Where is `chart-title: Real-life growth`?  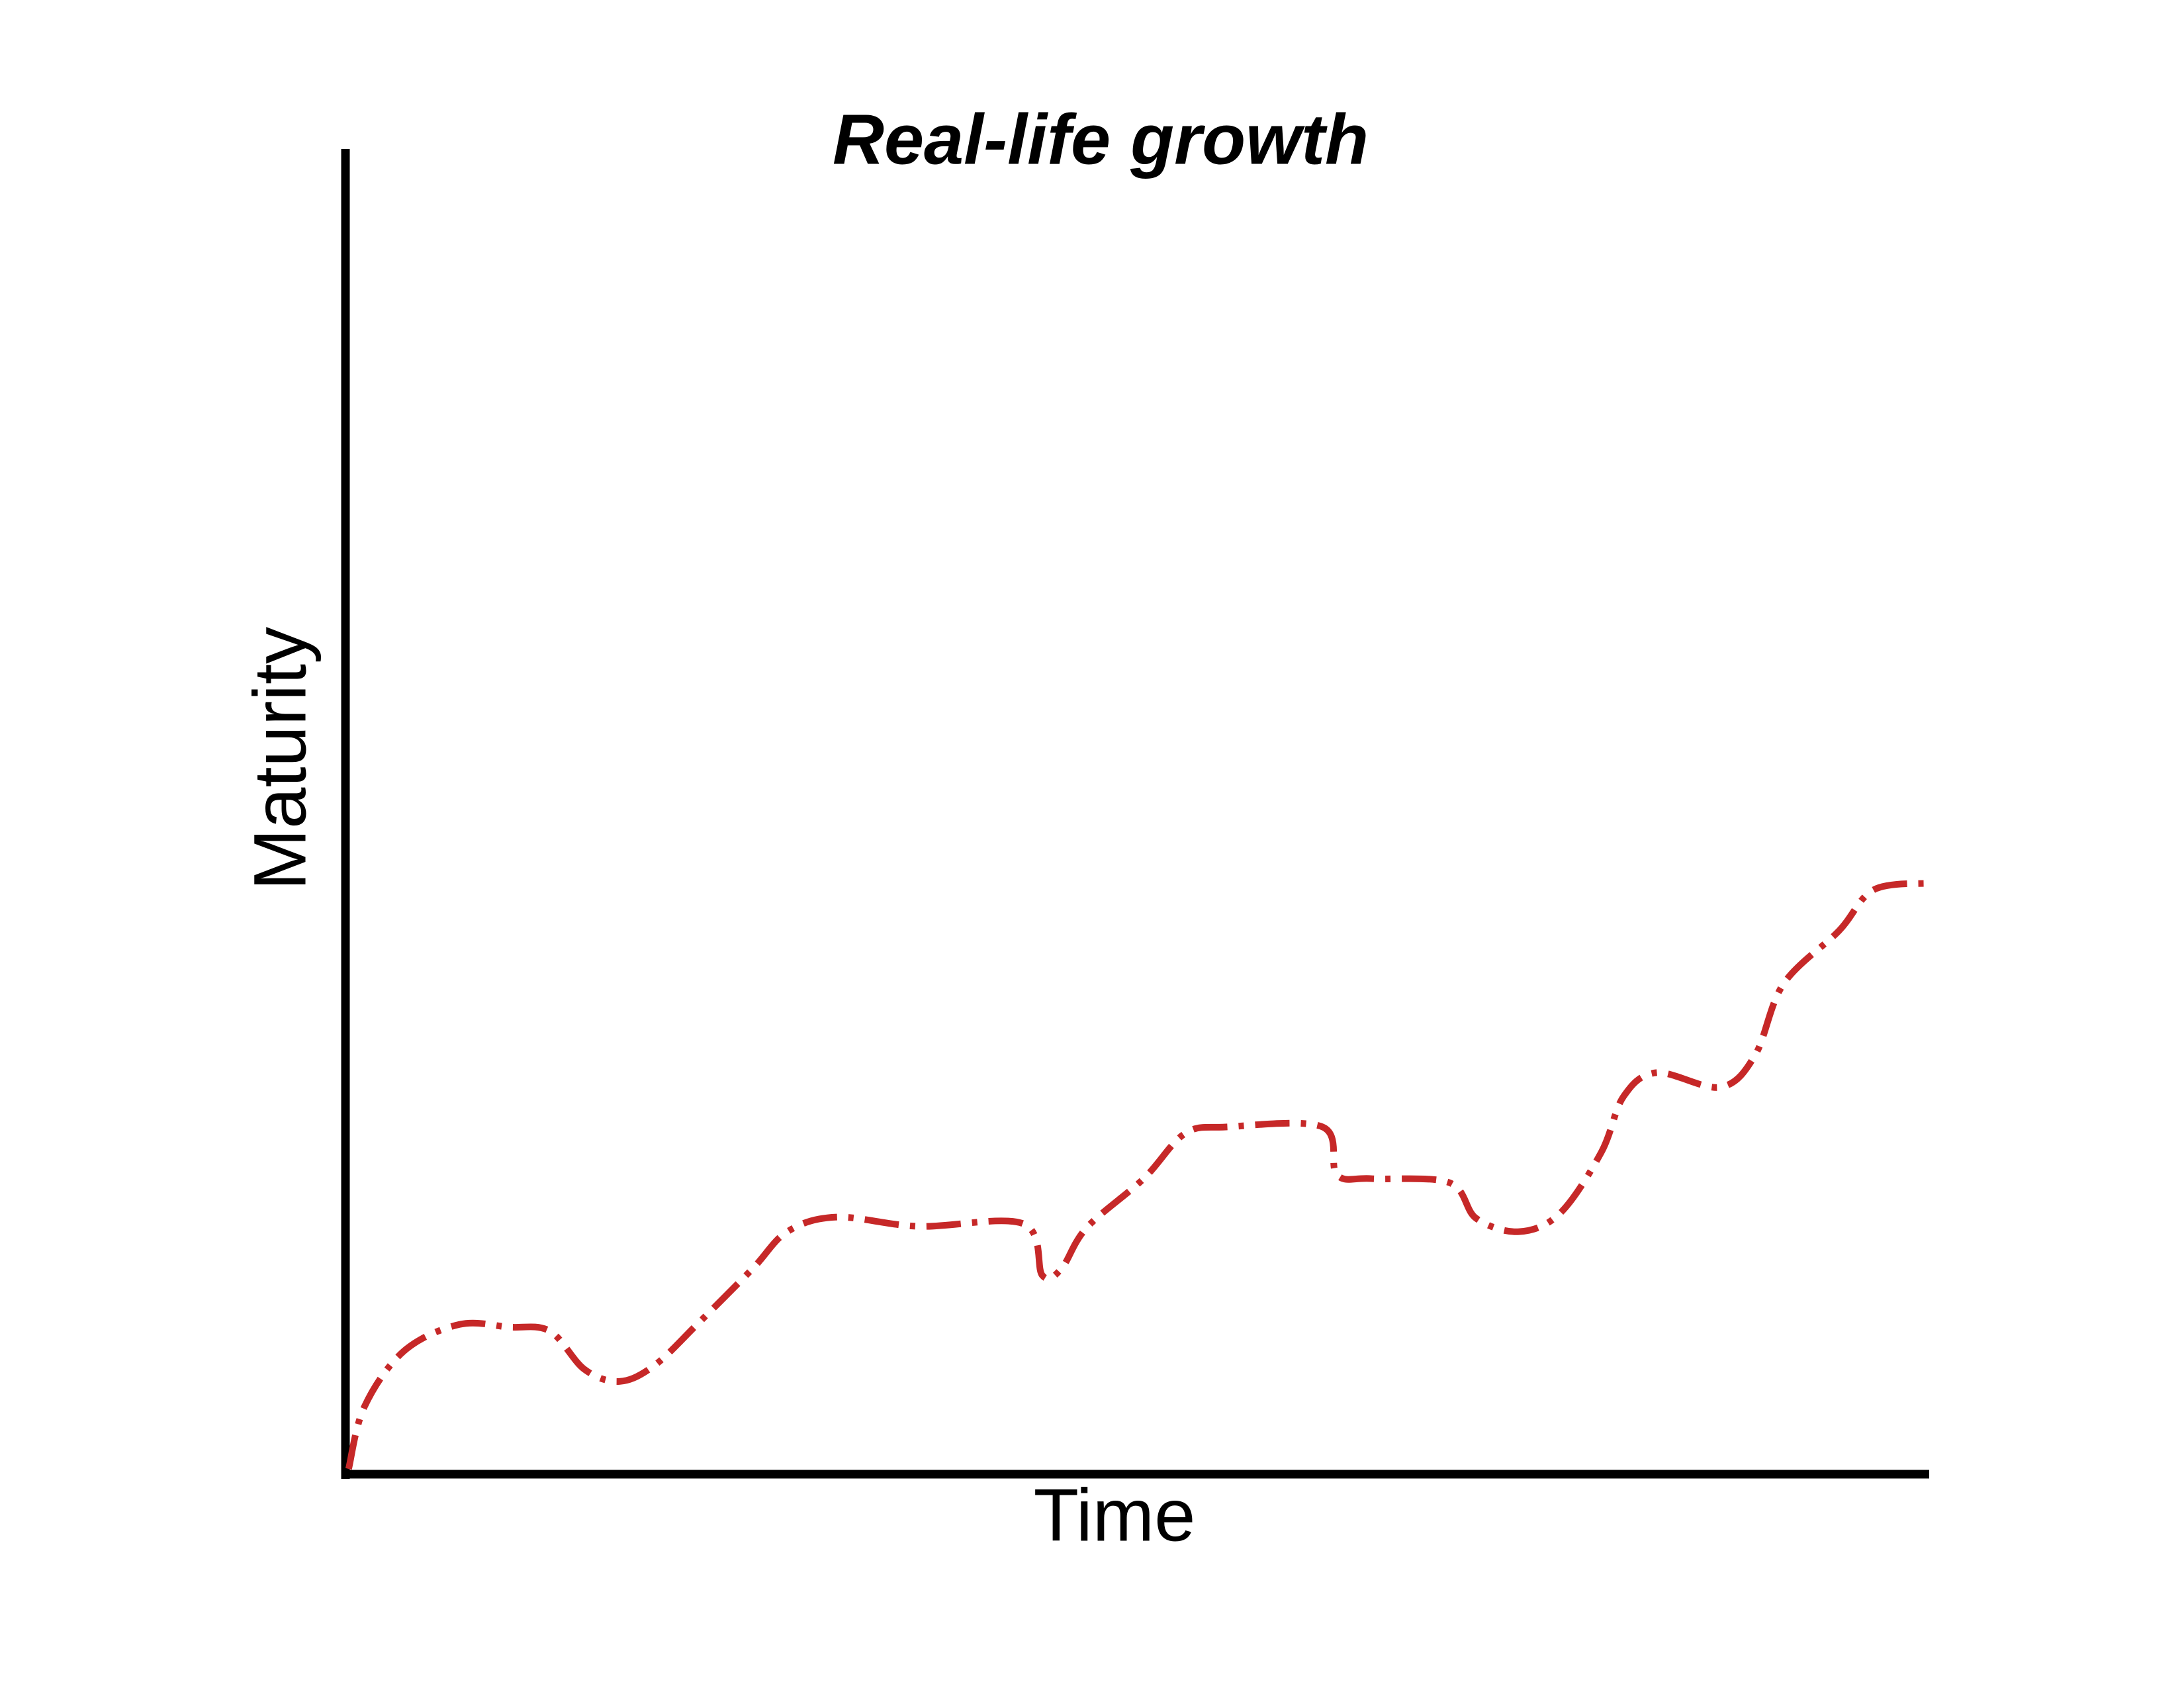
chart-title: Real-life growth is located at coordinates (1101, 139).